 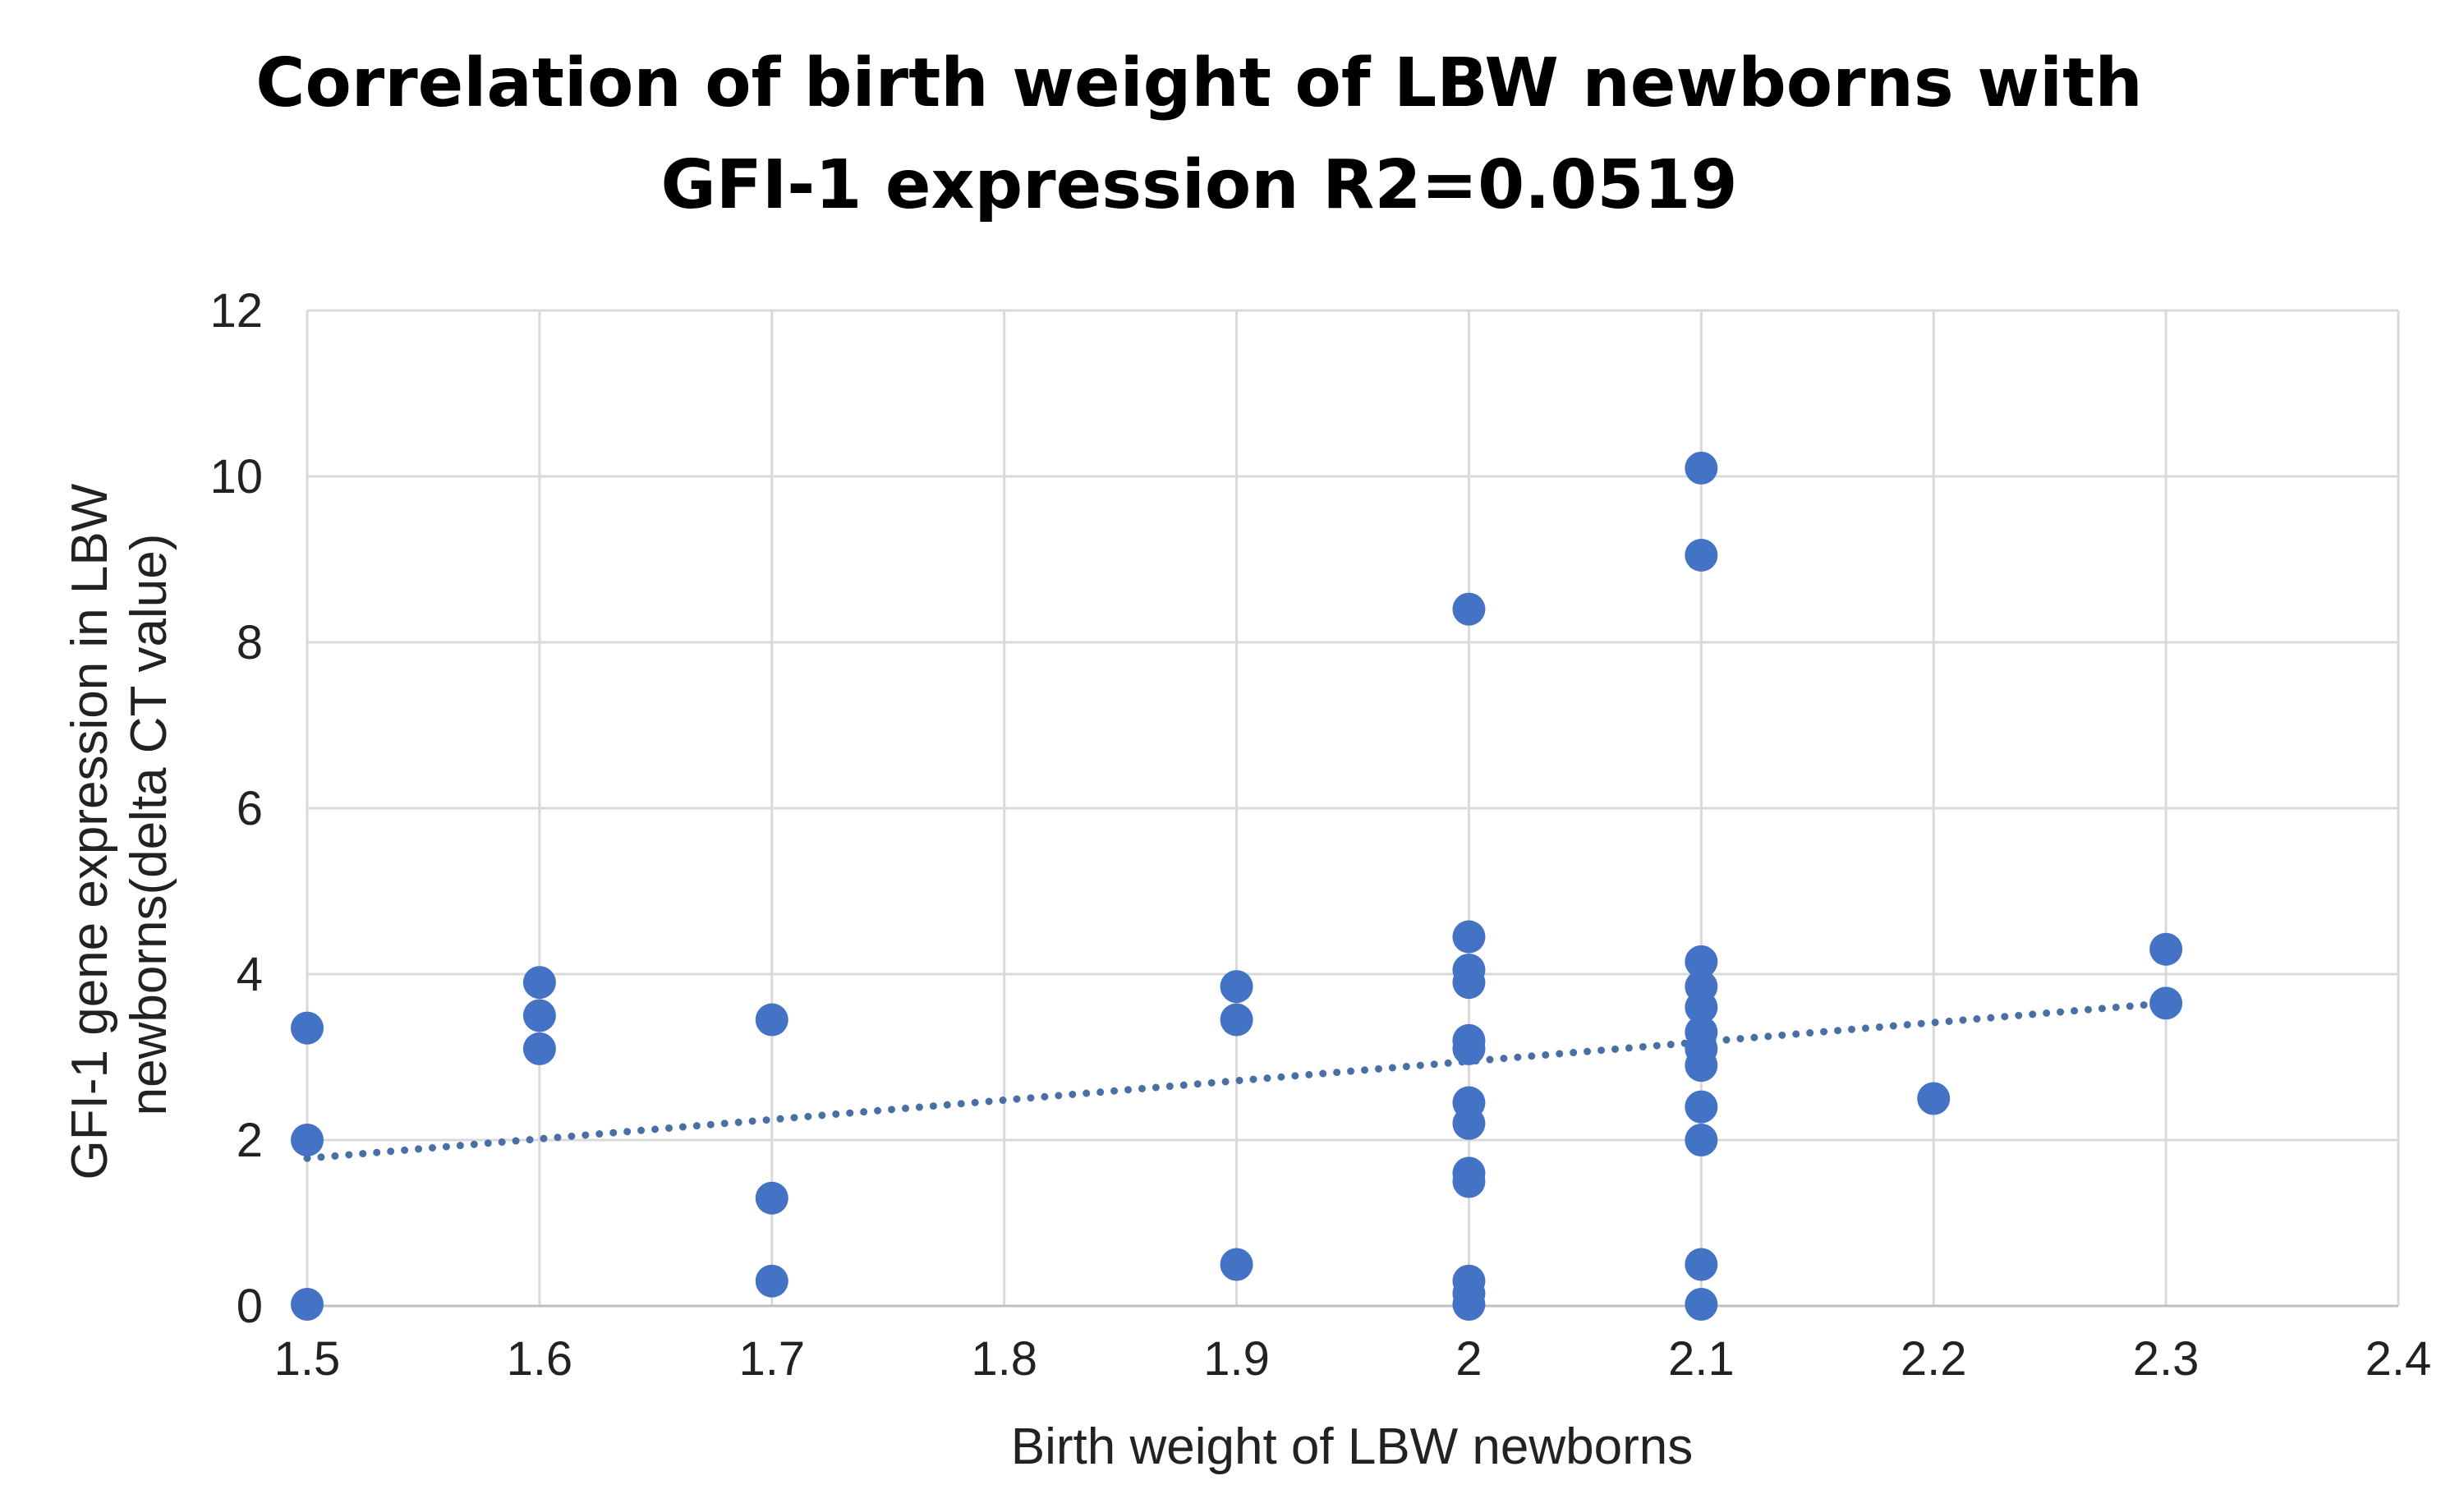 I want to click on y-axis-title-line-2: newborns(delta CT value), so click(x=149, y=825).